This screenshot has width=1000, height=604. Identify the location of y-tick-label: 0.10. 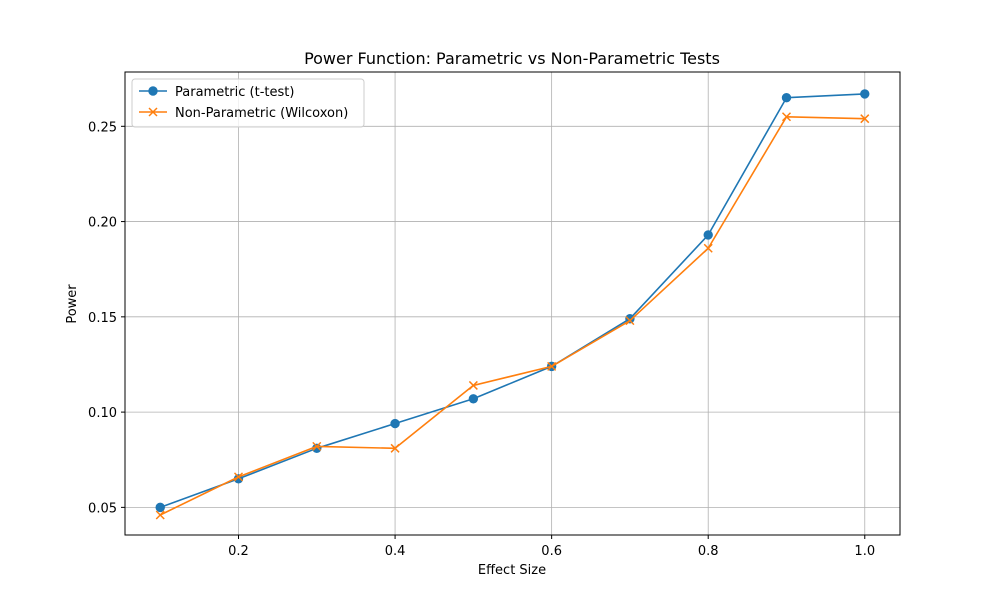
(102, 413).